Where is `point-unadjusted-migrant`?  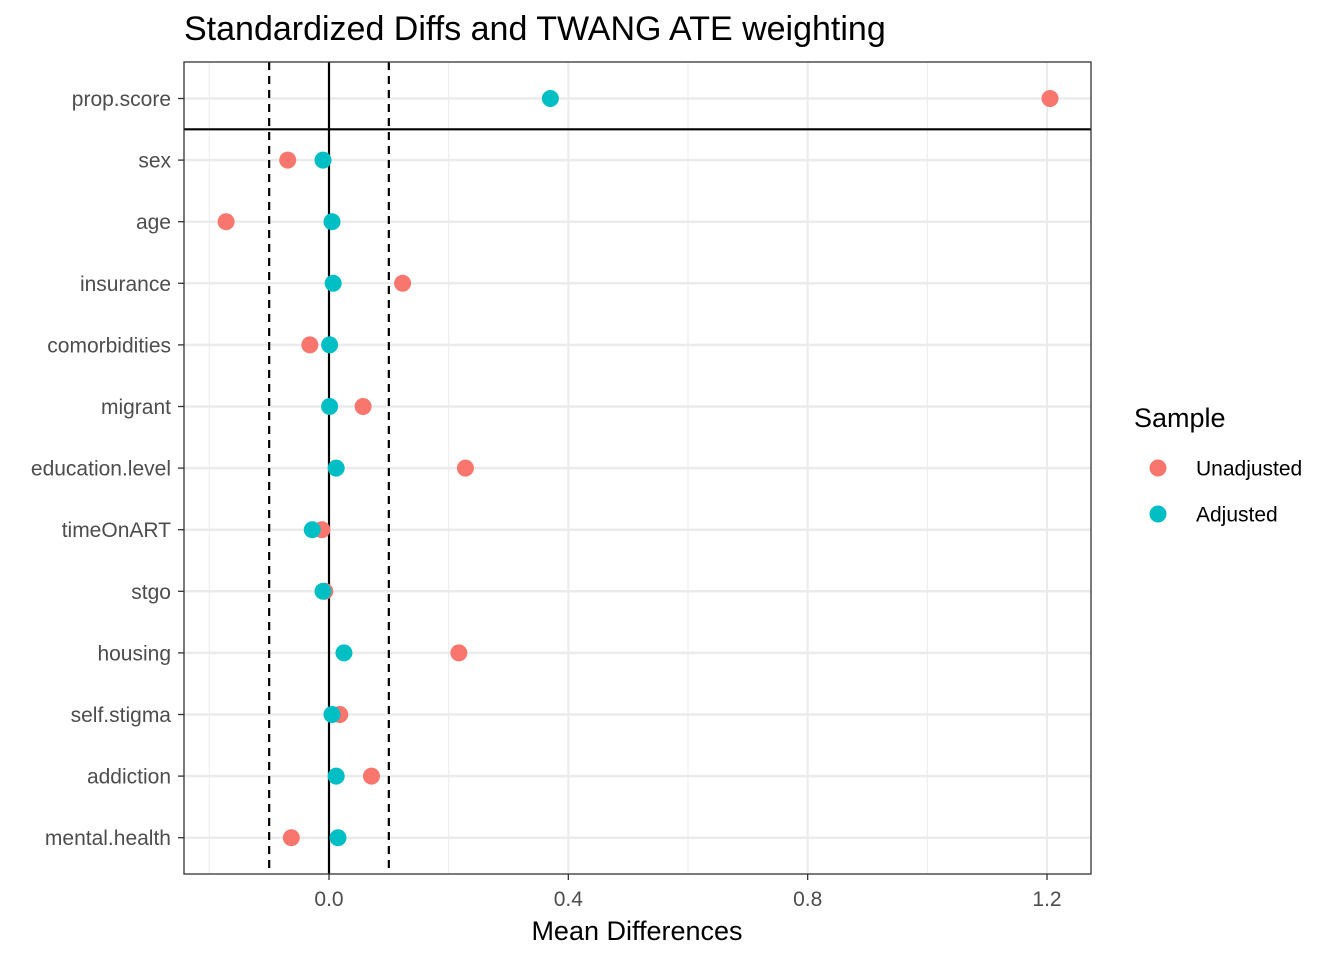 point-unadjusted-migrant is located at coordinates (363, 406).